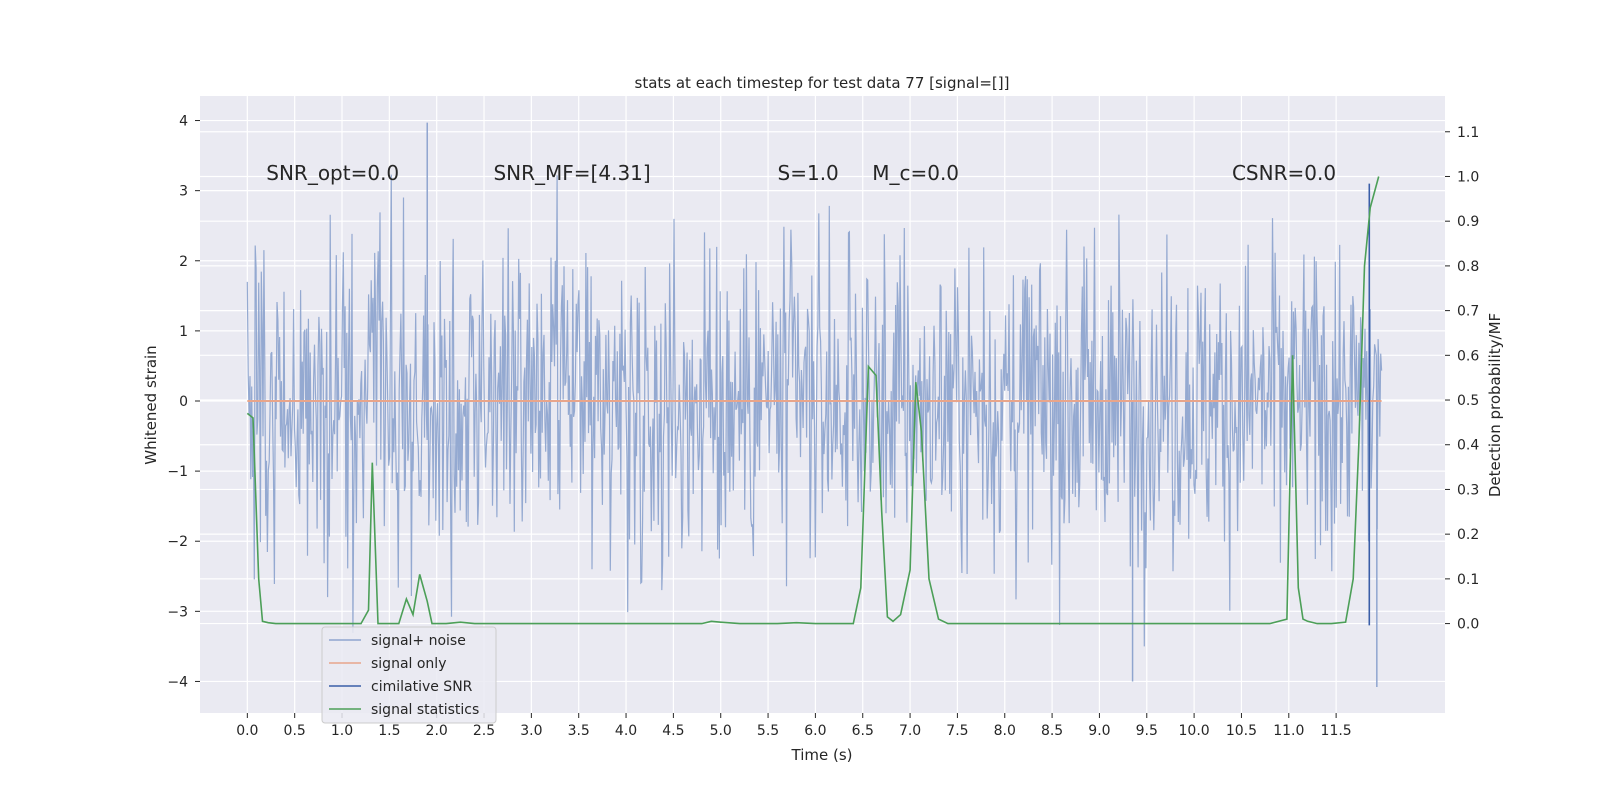 The image size is (1600, 800). What do you see at coordinates (626, 731) in the screenshot?
I see `x-tick-label: 4.0` at bounding box center [626, 731].